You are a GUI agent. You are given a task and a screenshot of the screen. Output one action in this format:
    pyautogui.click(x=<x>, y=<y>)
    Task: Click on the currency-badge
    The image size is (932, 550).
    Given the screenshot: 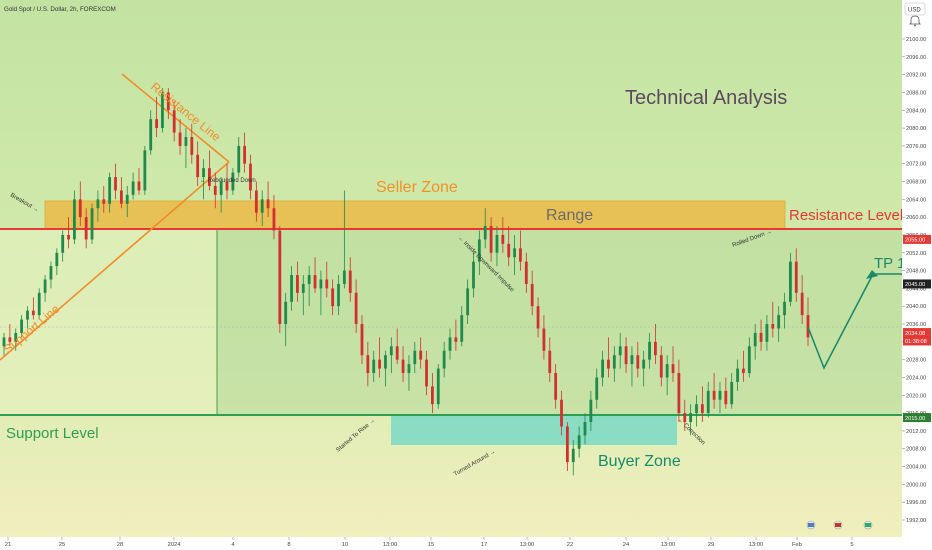 What is the action you would take?
    pyautogui.click(x=915, y=9)
    